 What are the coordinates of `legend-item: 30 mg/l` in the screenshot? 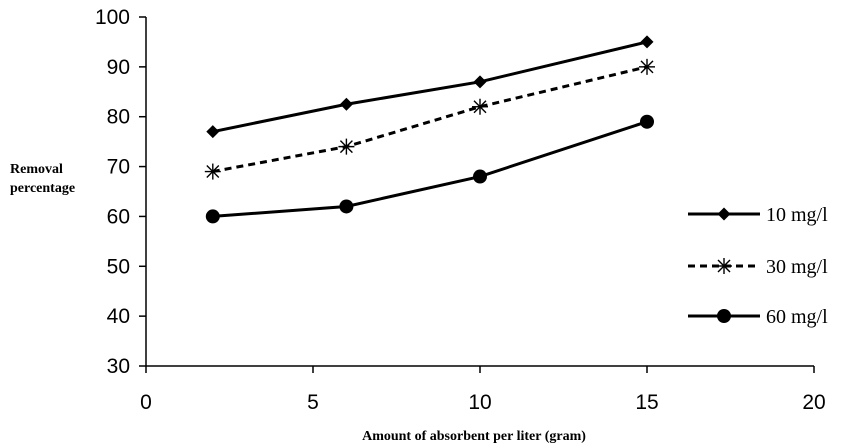 It's located at (758, 267).